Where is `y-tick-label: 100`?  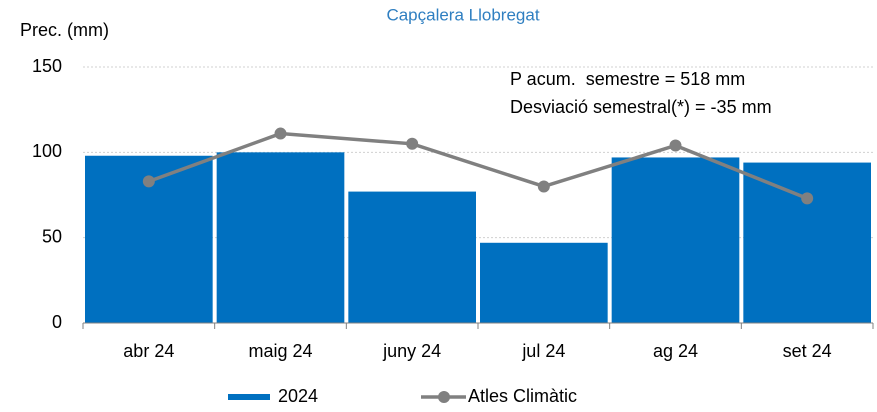 y-tick-label: 100 is located at coordinates (47, 151).